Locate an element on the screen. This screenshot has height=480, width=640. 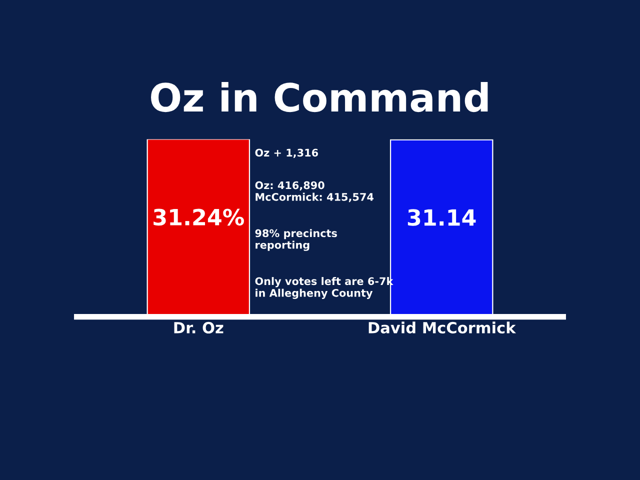
x-tick-label: Dr. Oz is located at coordinates (199, 328).